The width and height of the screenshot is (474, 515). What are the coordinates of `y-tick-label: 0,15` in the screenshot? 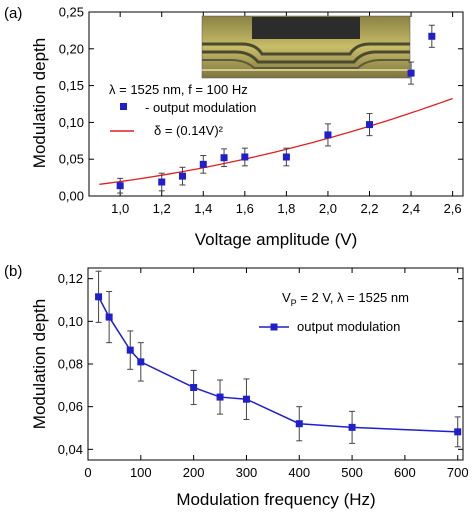 It's located at (71, 85).